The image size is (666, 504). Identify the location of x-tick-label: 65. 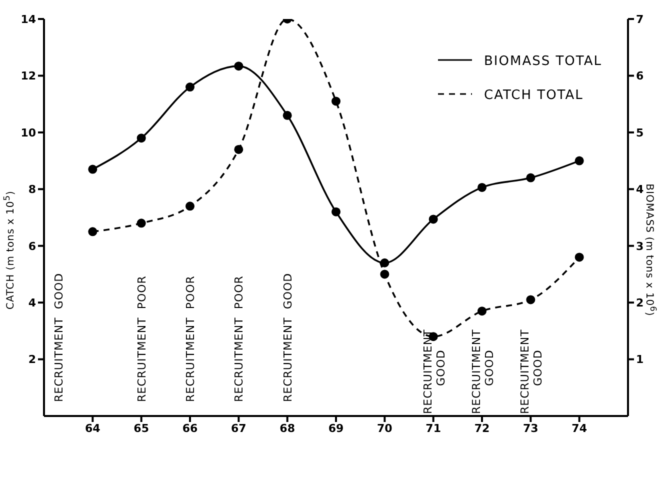
(141, 428).